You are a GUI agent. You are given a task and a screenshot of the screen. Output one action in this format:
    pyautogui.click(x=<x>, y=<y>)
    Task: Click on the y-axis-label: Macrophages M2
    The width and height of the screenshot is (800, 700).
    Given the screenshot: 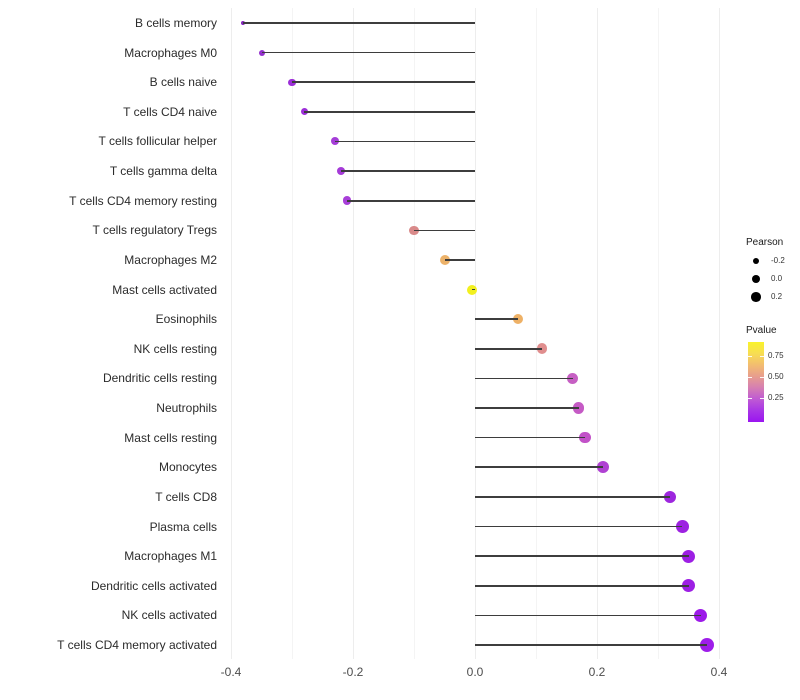 What is the action you would take?
    pyautogui.click(x=170, y=259)
    